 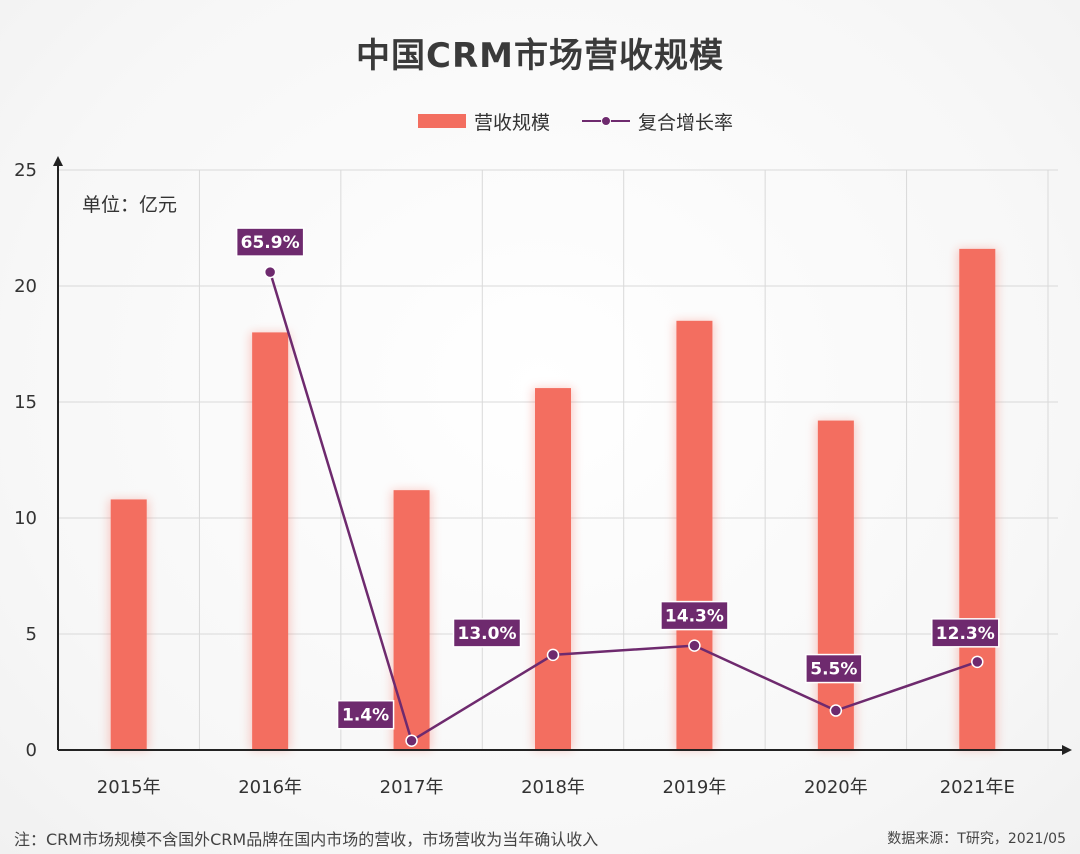 I want to click on legend-item-growth: 复合增长率, so click(x=657, y=121).